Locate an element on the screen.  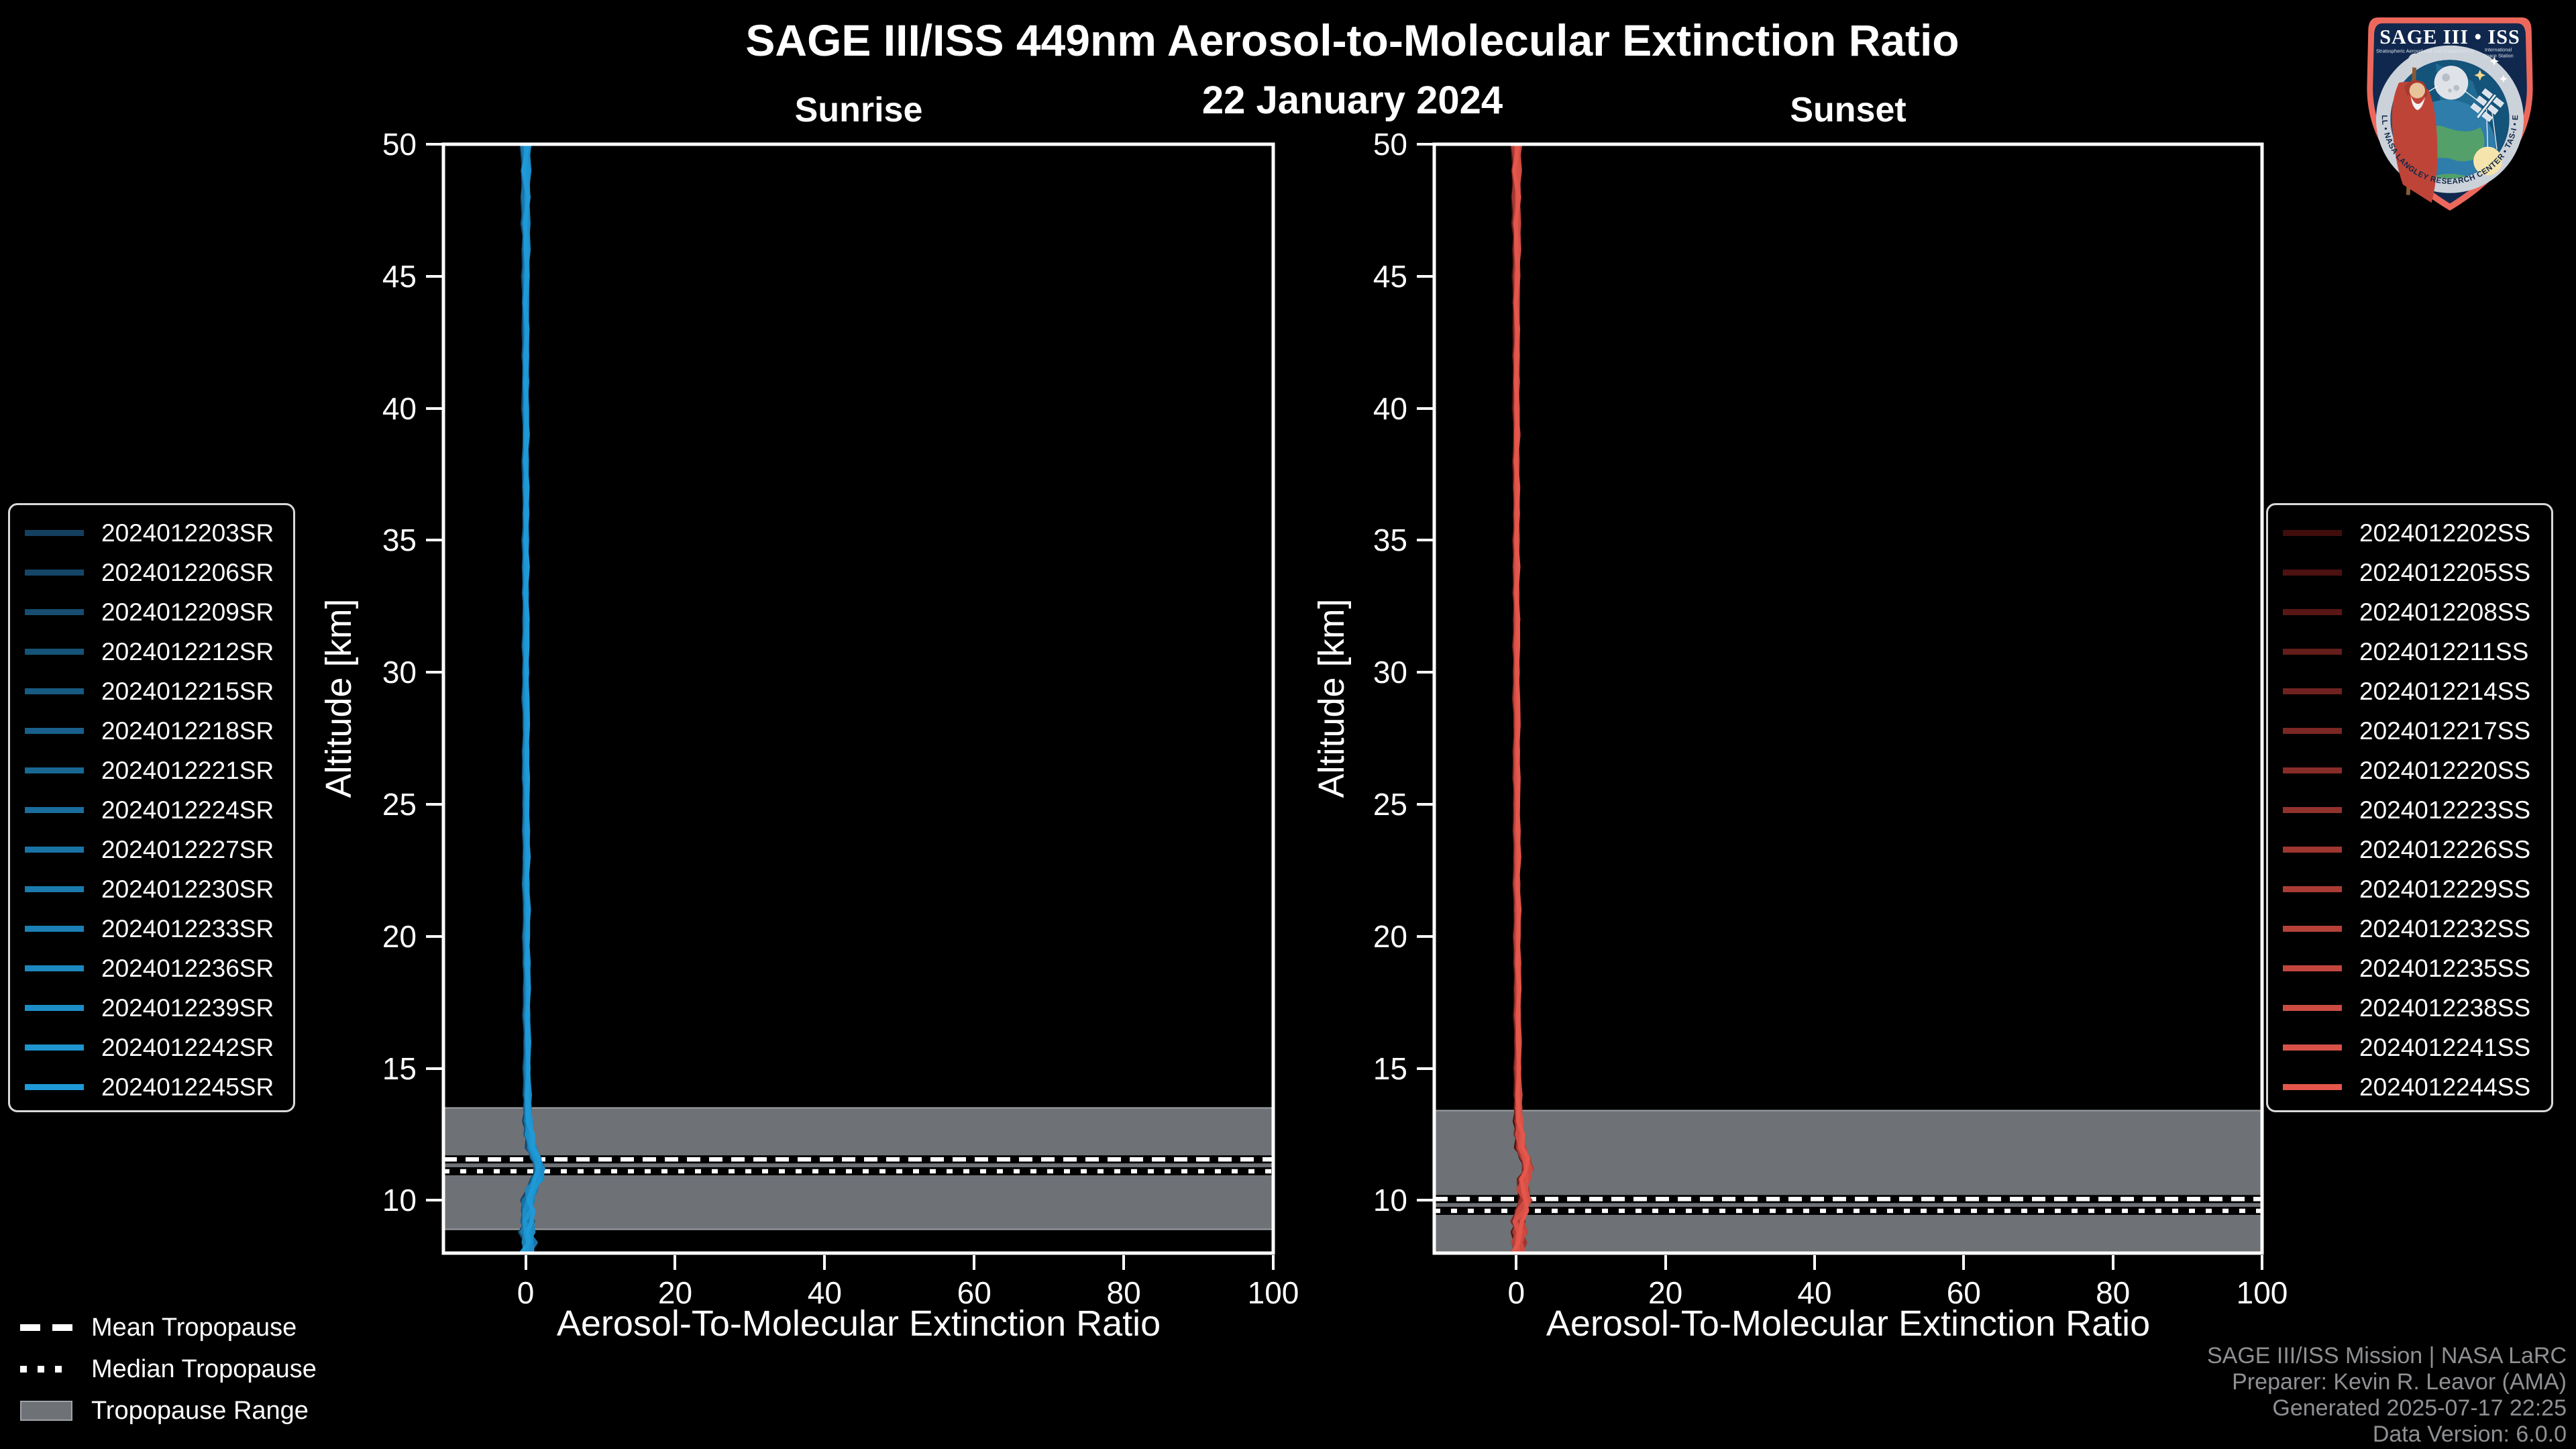
y-tick-label: 20 is located at coordinates (1390, 936).